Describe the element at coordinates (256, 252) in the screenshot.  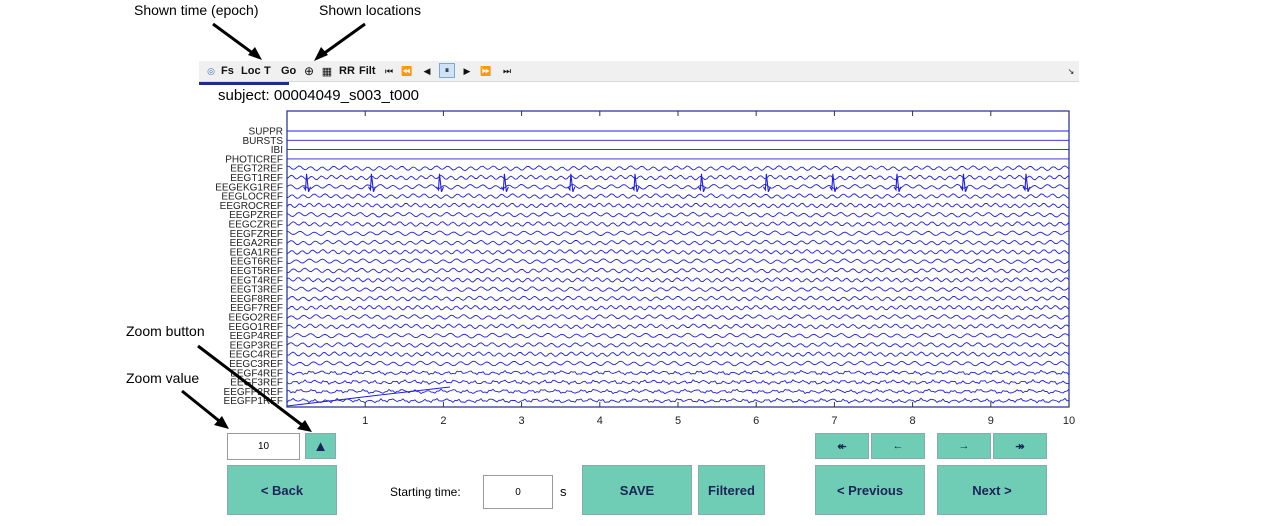
I see `channel-label: EEGA1REF` at that location.